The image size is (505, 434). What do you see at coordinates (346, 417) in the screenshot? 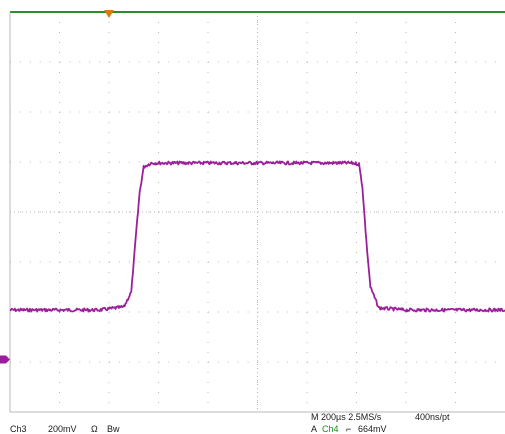
I see `timebase-readout: M 200µs 2.5MS/s` at bounding box center [346, 417].